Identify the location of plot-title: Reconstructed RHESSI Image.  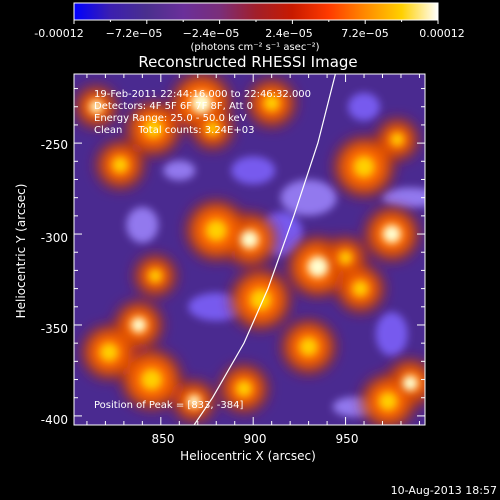
(247, 62).